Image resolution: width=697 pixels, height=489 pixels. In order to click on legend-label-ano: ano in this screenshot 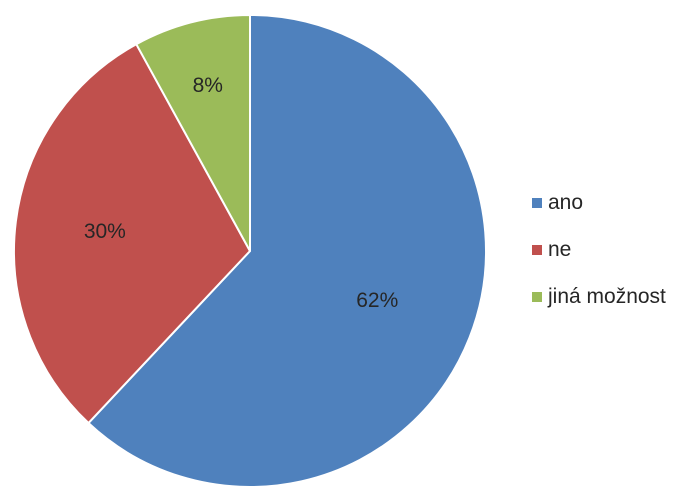, I will do `click(566, 202)`.